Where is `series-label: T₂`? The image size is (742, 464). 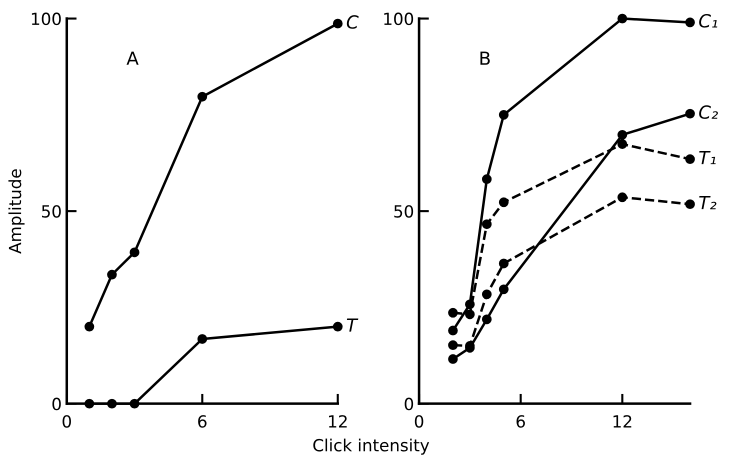
series-label: T₂ is located at coordinates (707, 203).